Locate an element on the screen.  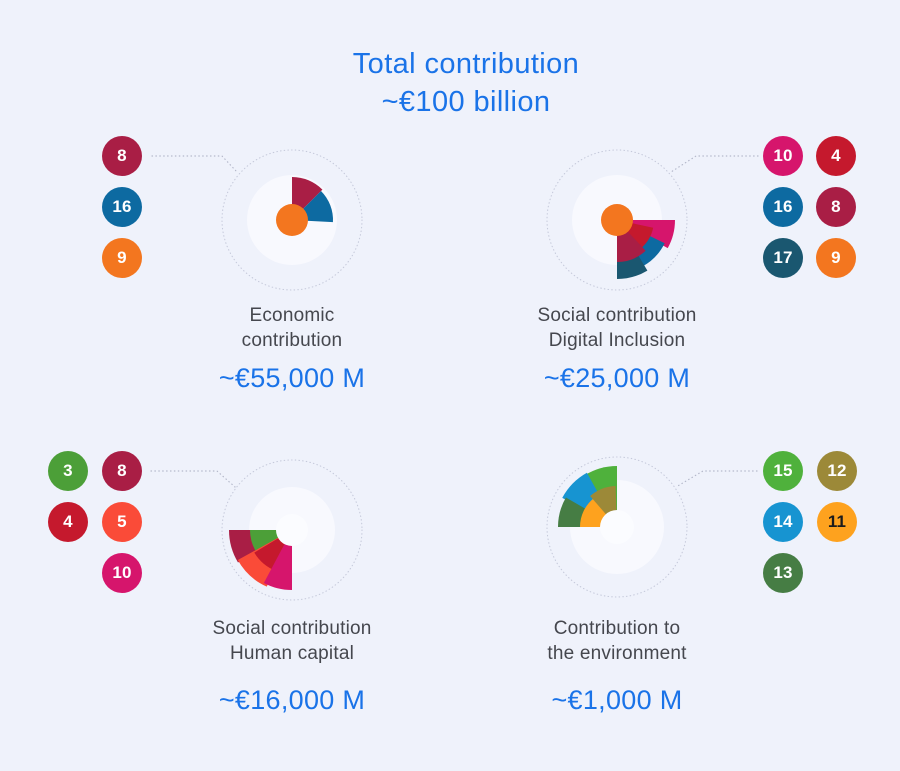
sdg-badge-5: 5 is located at coordinates (122, 522).